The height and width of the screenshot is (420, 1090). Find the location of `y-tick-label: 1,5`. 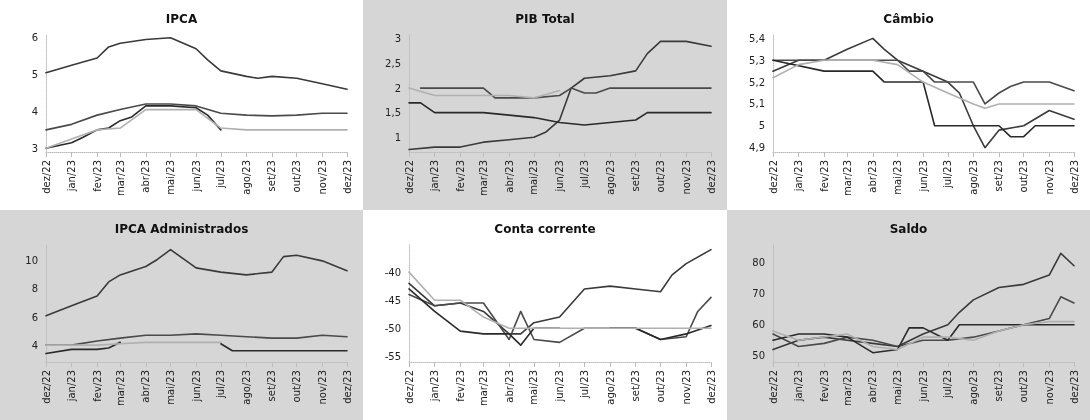

y-tick-label: 1,5 is located at coordinates (393, 113).